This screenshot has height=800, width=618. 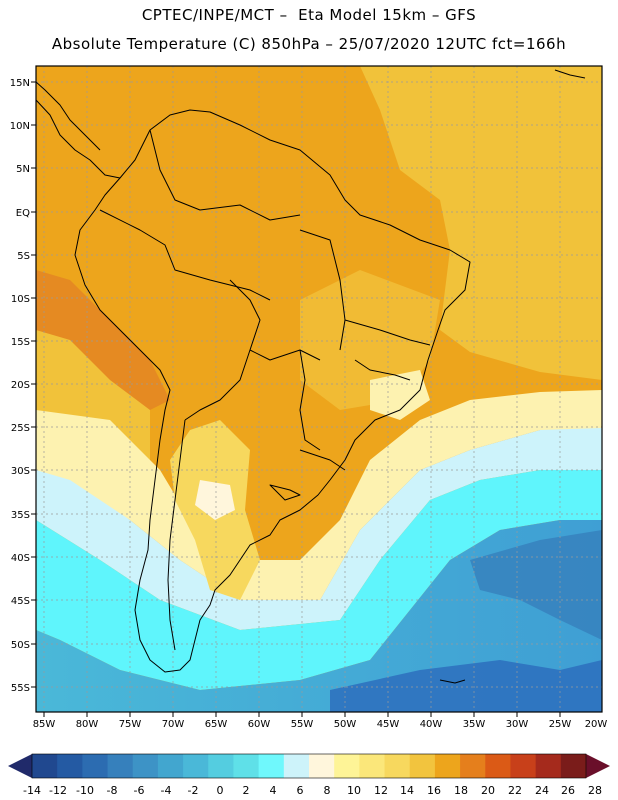 I want to click on lat-label: 15N, so click(x=20, y=83).